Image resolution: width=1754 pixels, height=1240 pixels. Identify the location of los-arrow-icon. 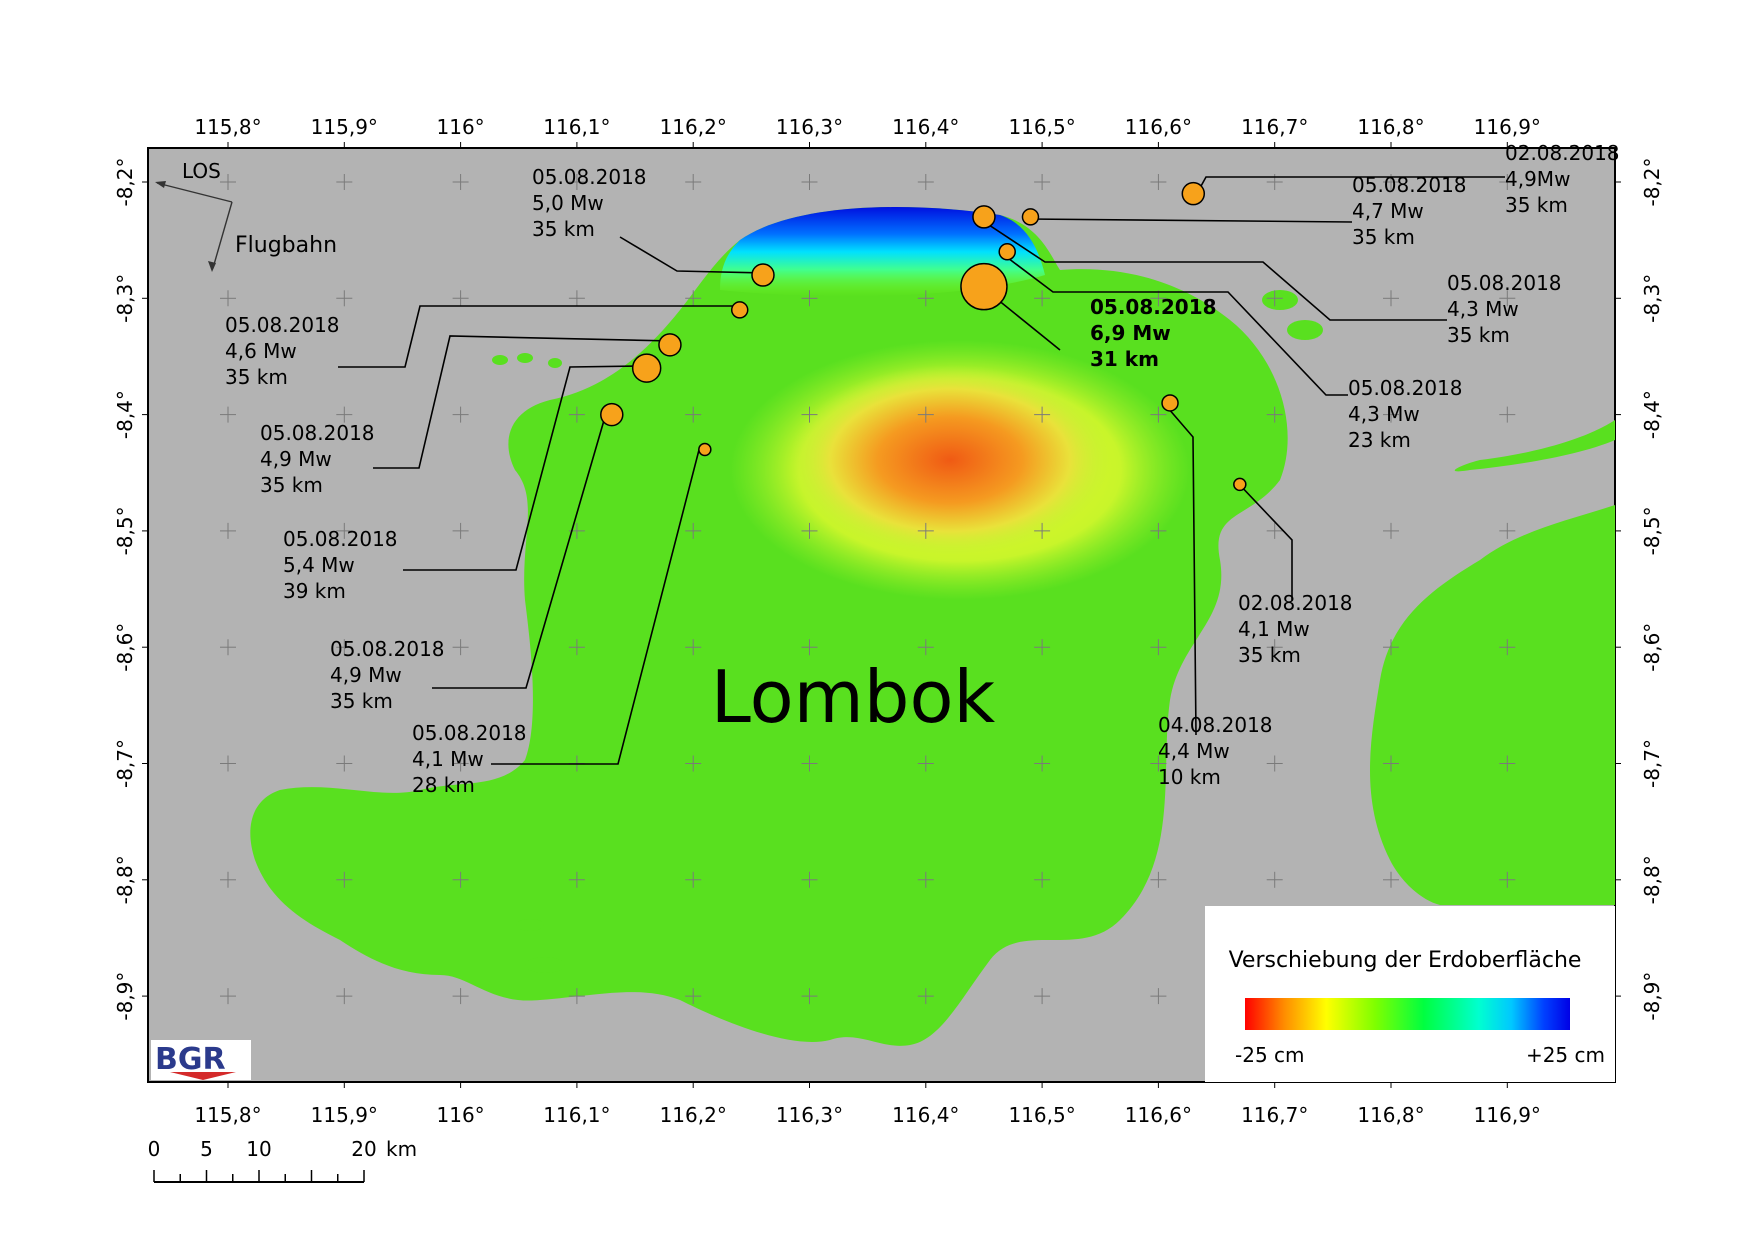
(194, 192).